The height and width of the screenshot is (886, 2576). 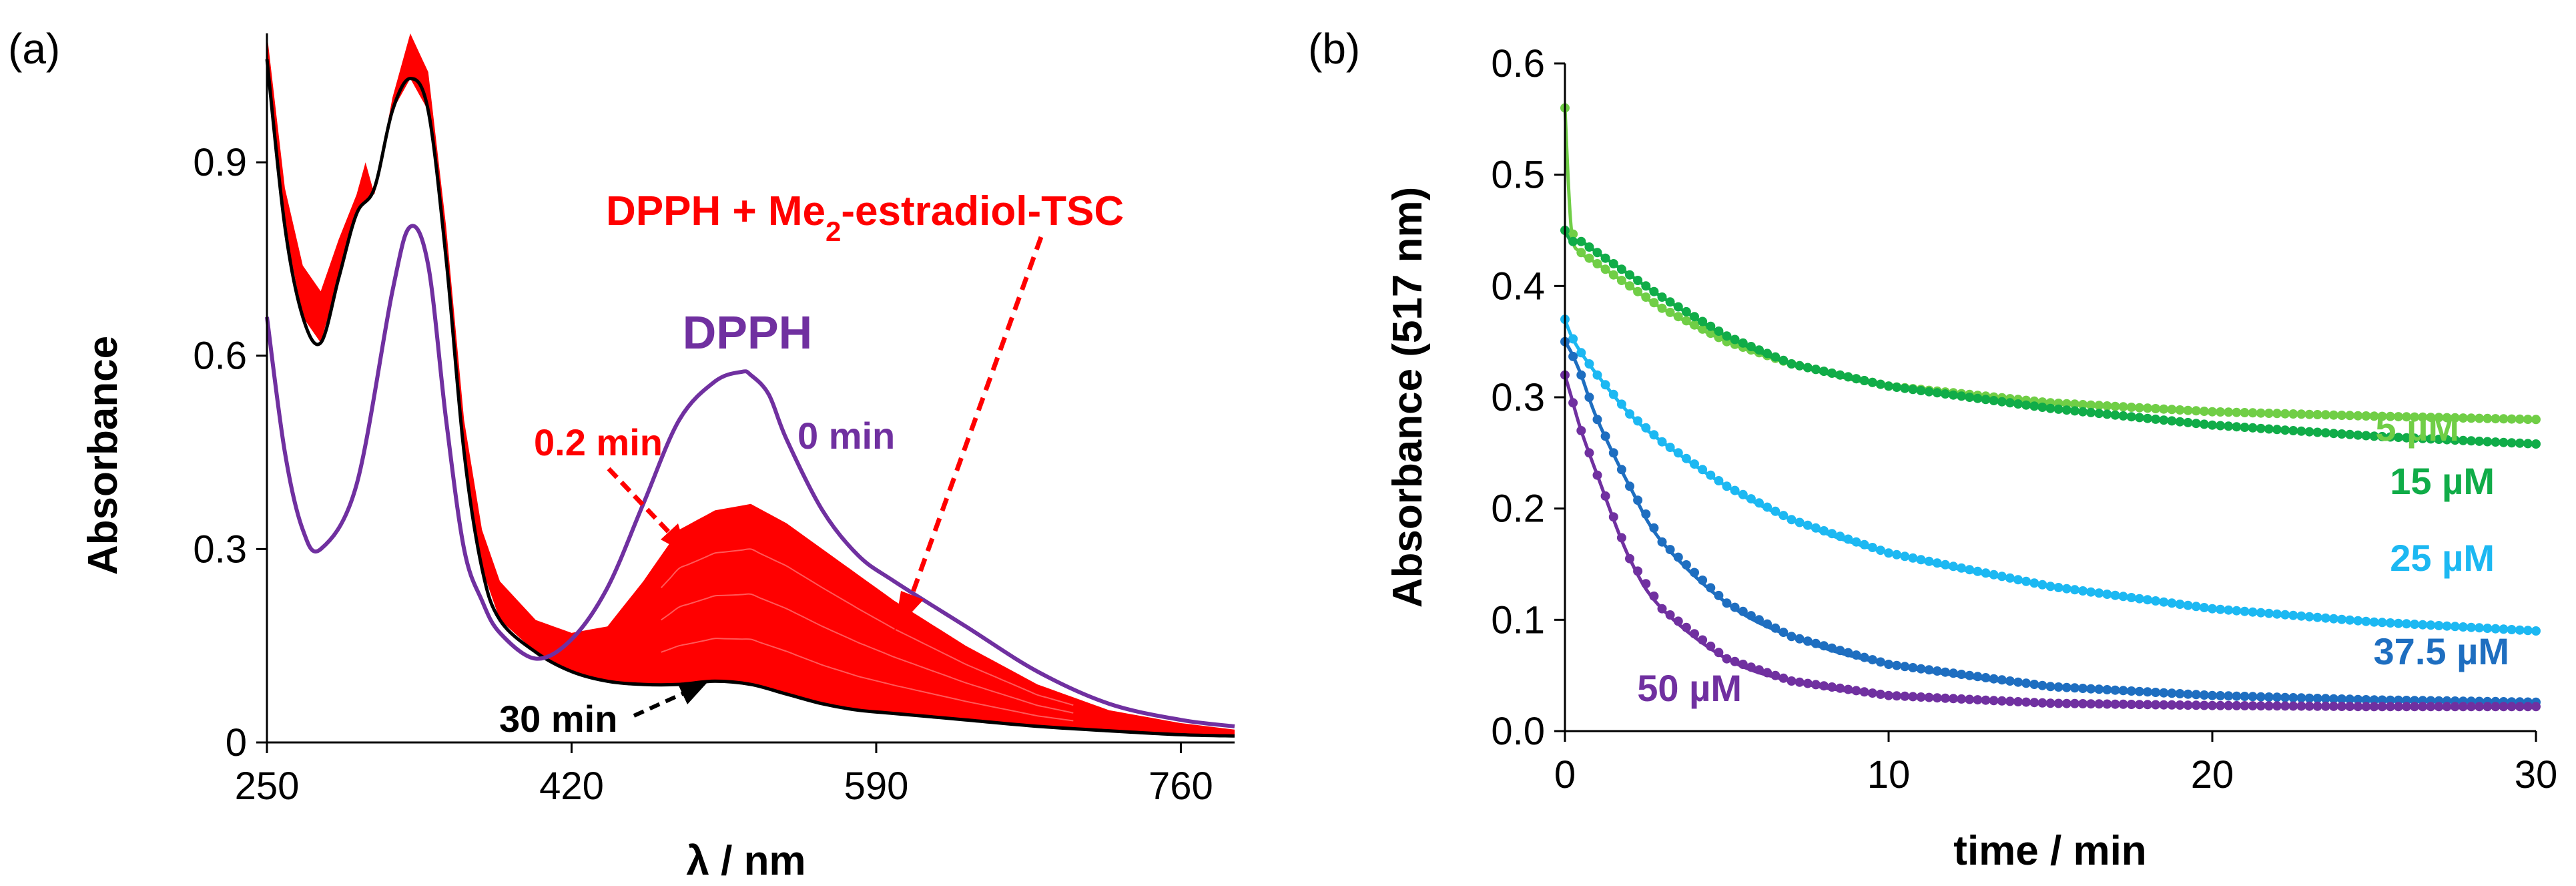 I want to click on b-x-tick-label: 30, so click(x=2536, y=775).